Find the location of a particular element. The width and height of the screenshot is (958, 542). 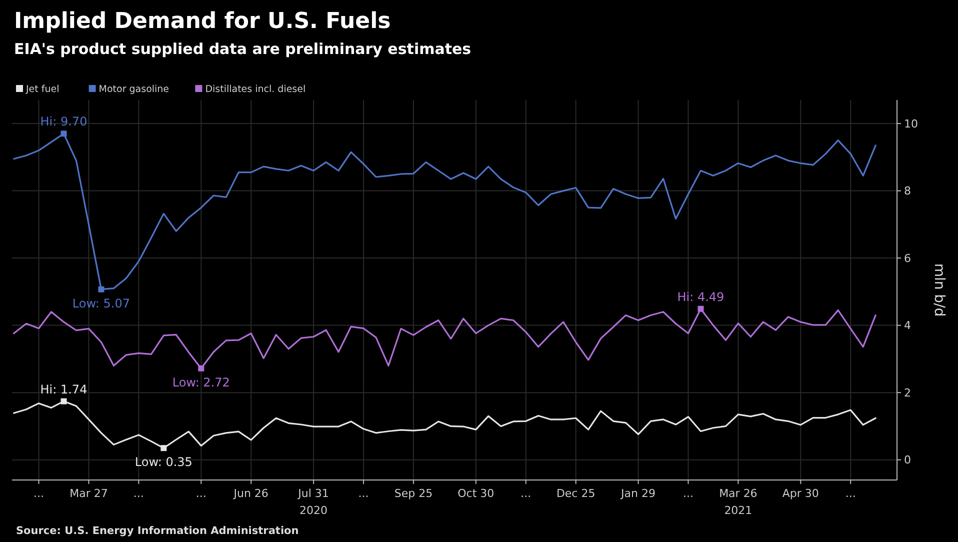

legend-label: Motor gasoline is located at coordinates (134, 89).